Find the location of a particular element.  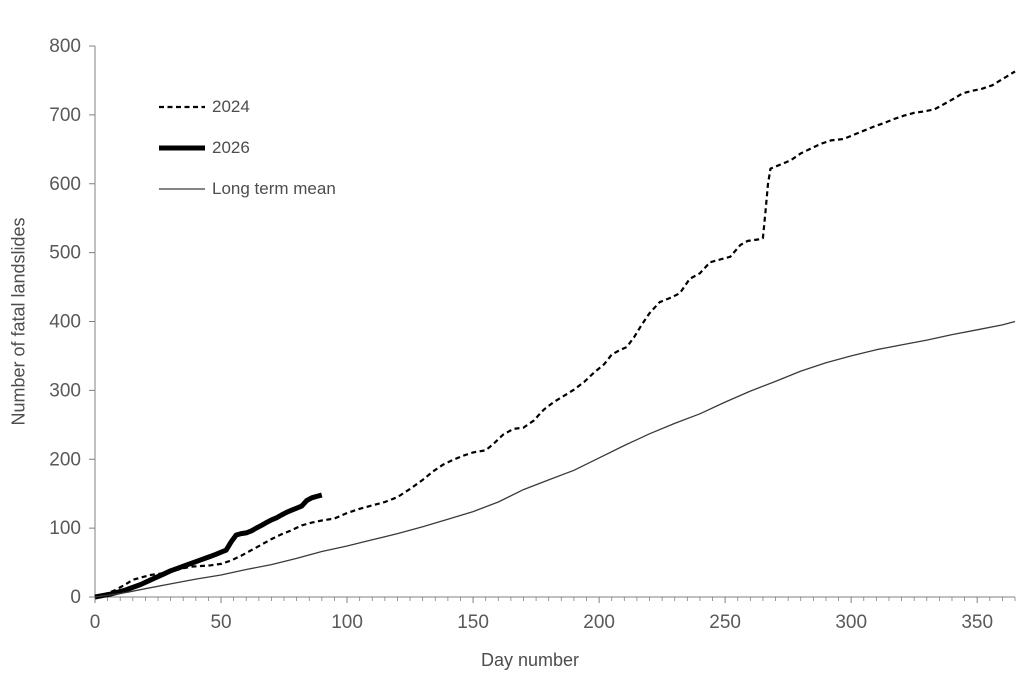

x-tick-label: 50 is located at coordinates (220, 622).